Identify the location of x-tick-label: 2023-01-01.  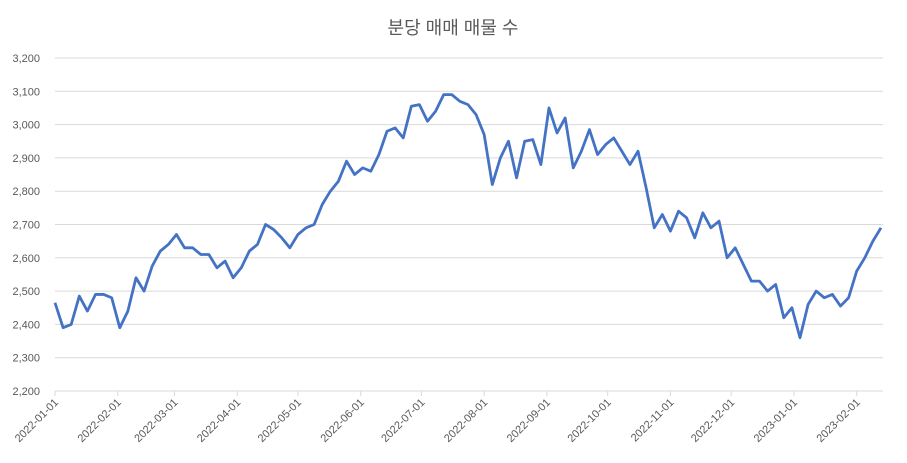
(776, 421).